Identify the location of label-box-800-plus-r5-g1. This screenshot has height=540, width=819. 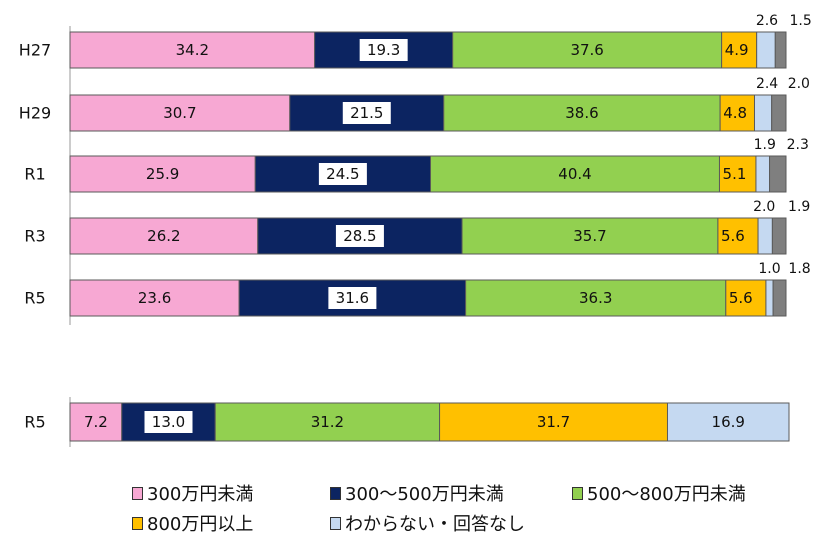
(740, 298).